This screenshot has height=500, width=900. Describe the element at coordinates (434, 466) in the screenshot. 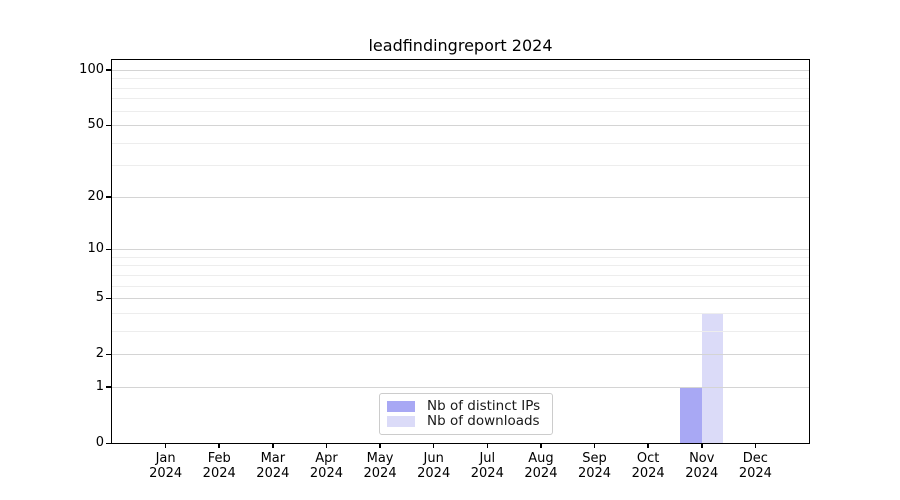

I see `x-axis-tick-label: Jun 2024` at that location.